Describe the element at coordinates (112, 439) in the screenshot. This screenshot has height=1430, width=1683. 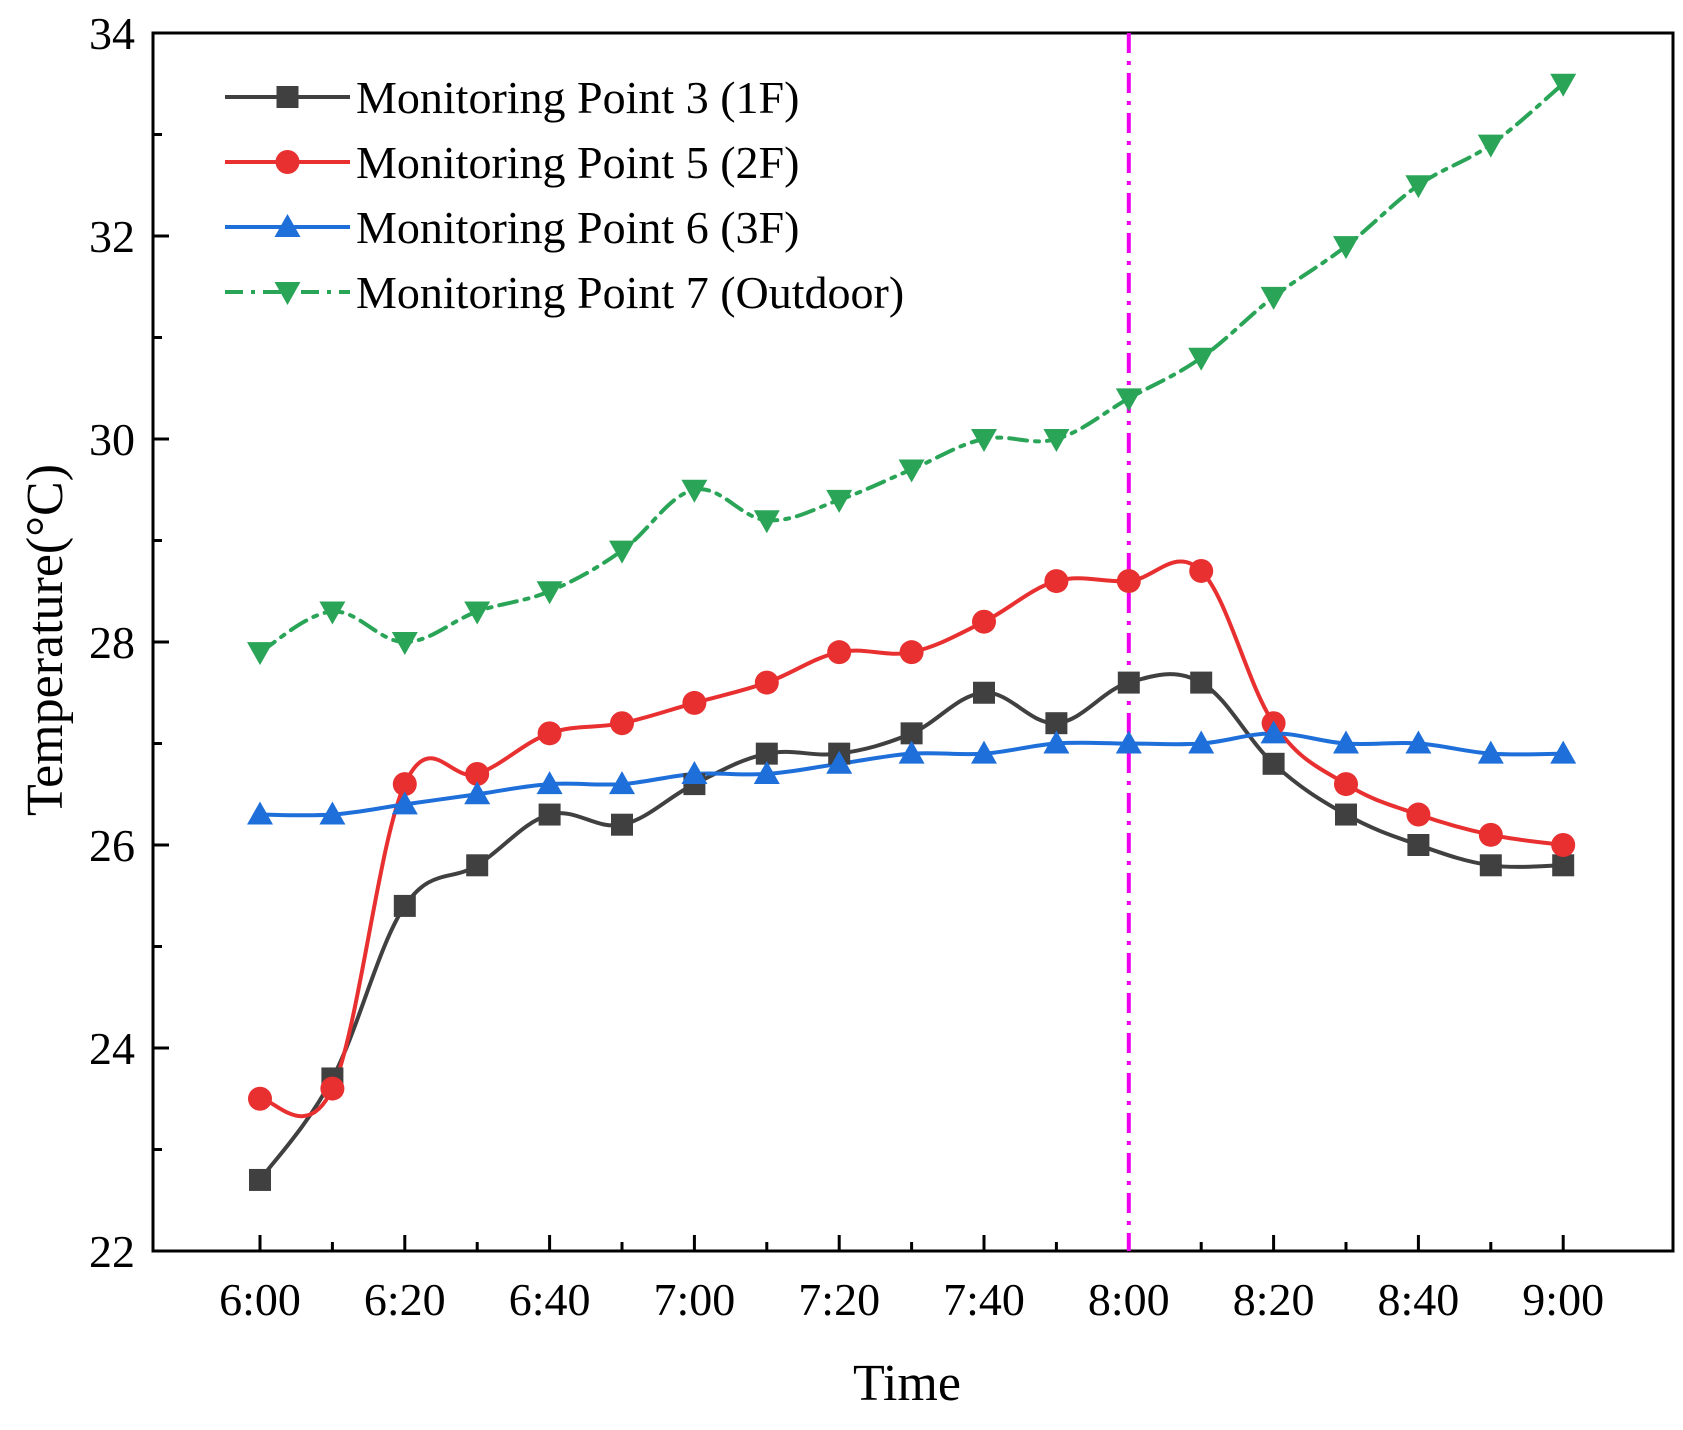
I see `y-tick-label: 30` at that location.